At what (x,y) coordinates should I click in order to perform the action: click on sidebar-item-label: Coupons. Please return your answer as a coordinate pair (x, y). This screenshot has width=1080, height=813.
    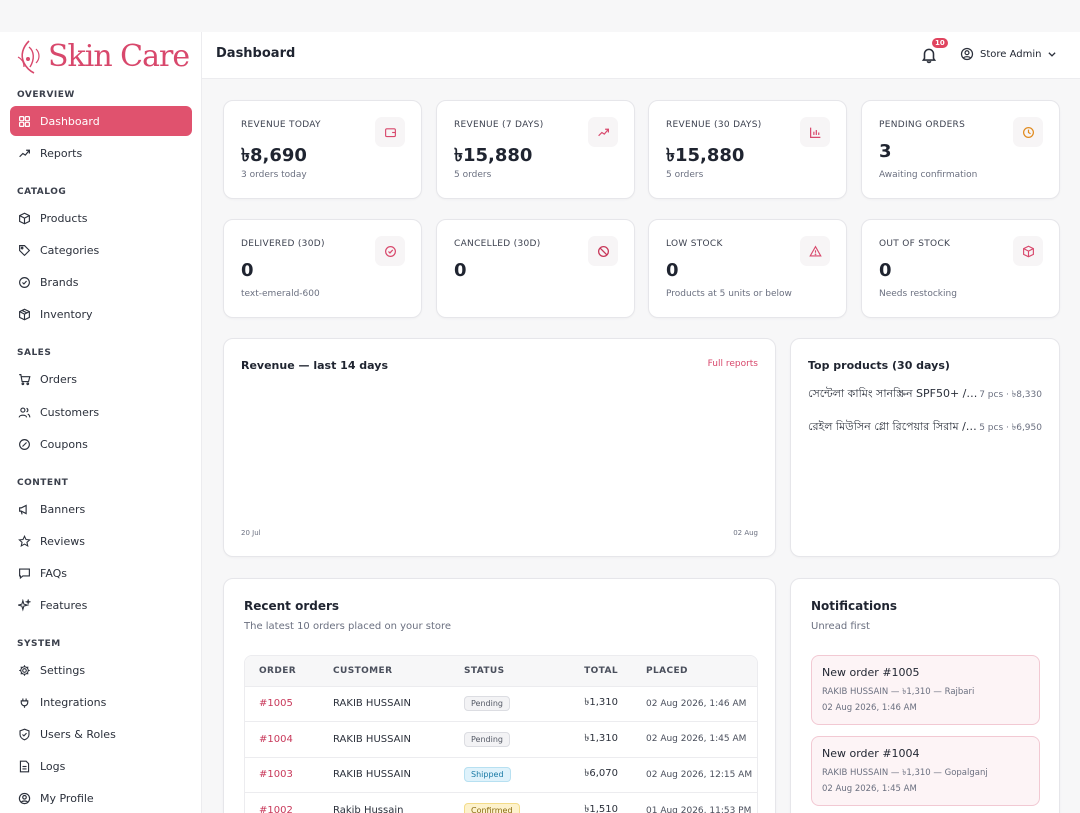
    Looking at the image, I should click on (64, 444).